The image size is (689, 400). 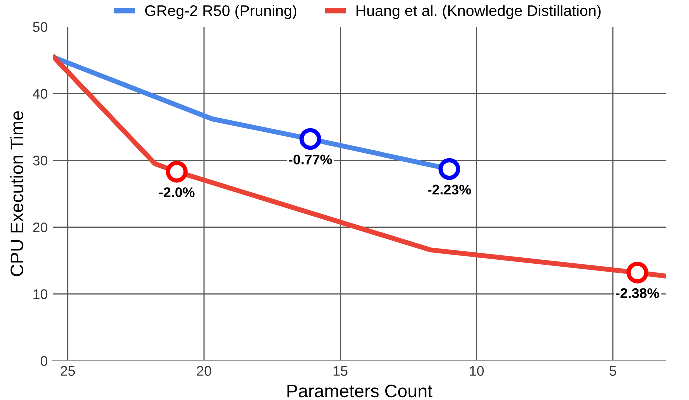 What do you see at coordinates (450, 189) in the screenshot?
I see `annotation: -2.23%` at bounding box center [450, 189].